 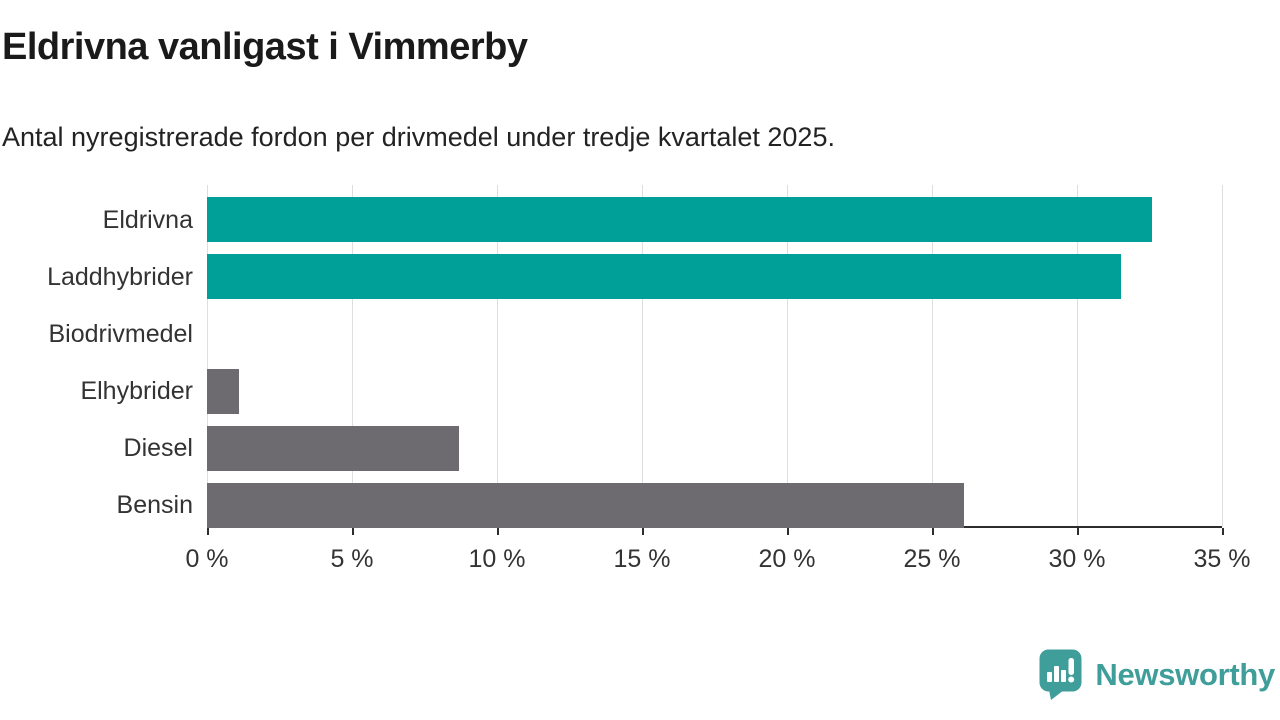 What do you see at coordinates (120, 277) in the screenshot?
I see `category-label: Laddhybrider` at bounding box center [120, 277].